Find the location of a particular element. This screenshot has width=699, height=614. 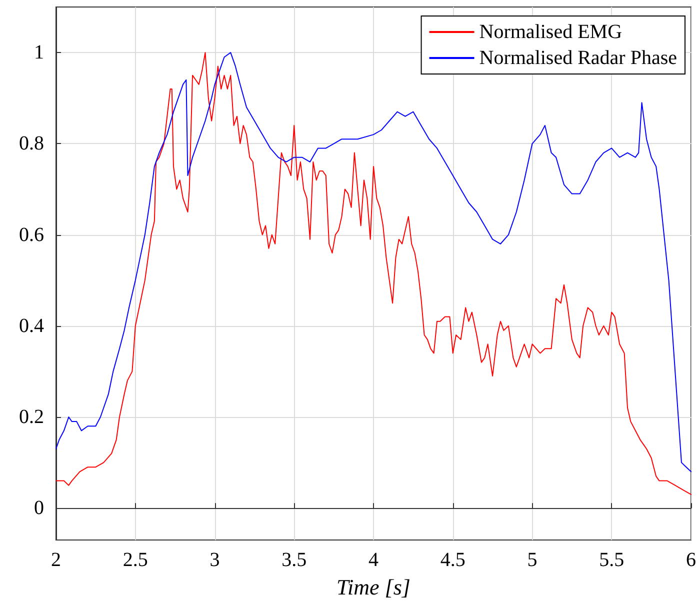

x-tick-label: 6 is located at coordinates (691, 560).